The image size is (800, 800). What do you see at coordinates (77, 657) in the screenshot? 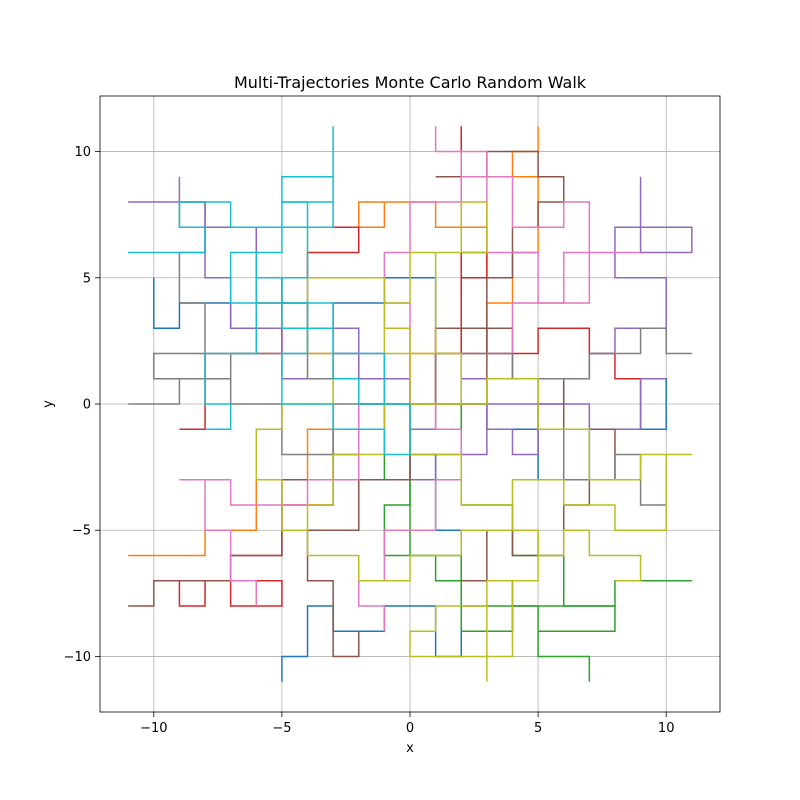
I see `y-tick-label: −10` at bounding box center [77, 657].